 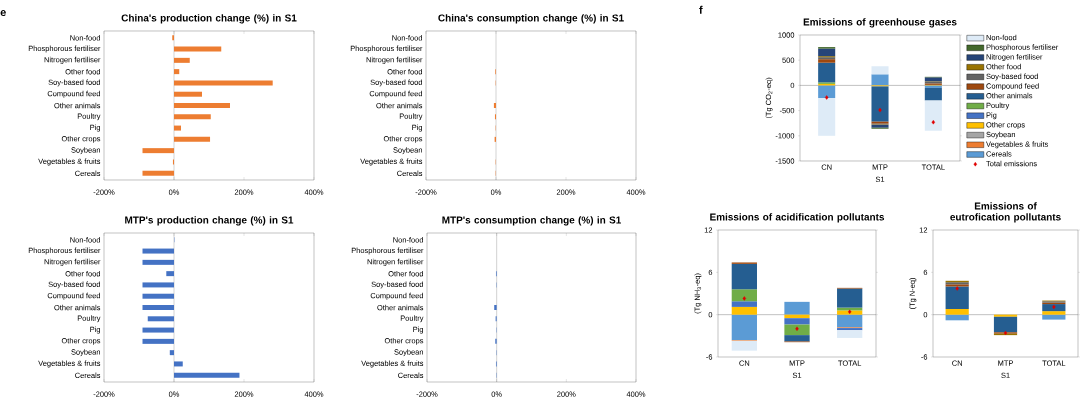 I want to click on chart-title: MTP's production change (%) in S1, so click(x=209, y=221).